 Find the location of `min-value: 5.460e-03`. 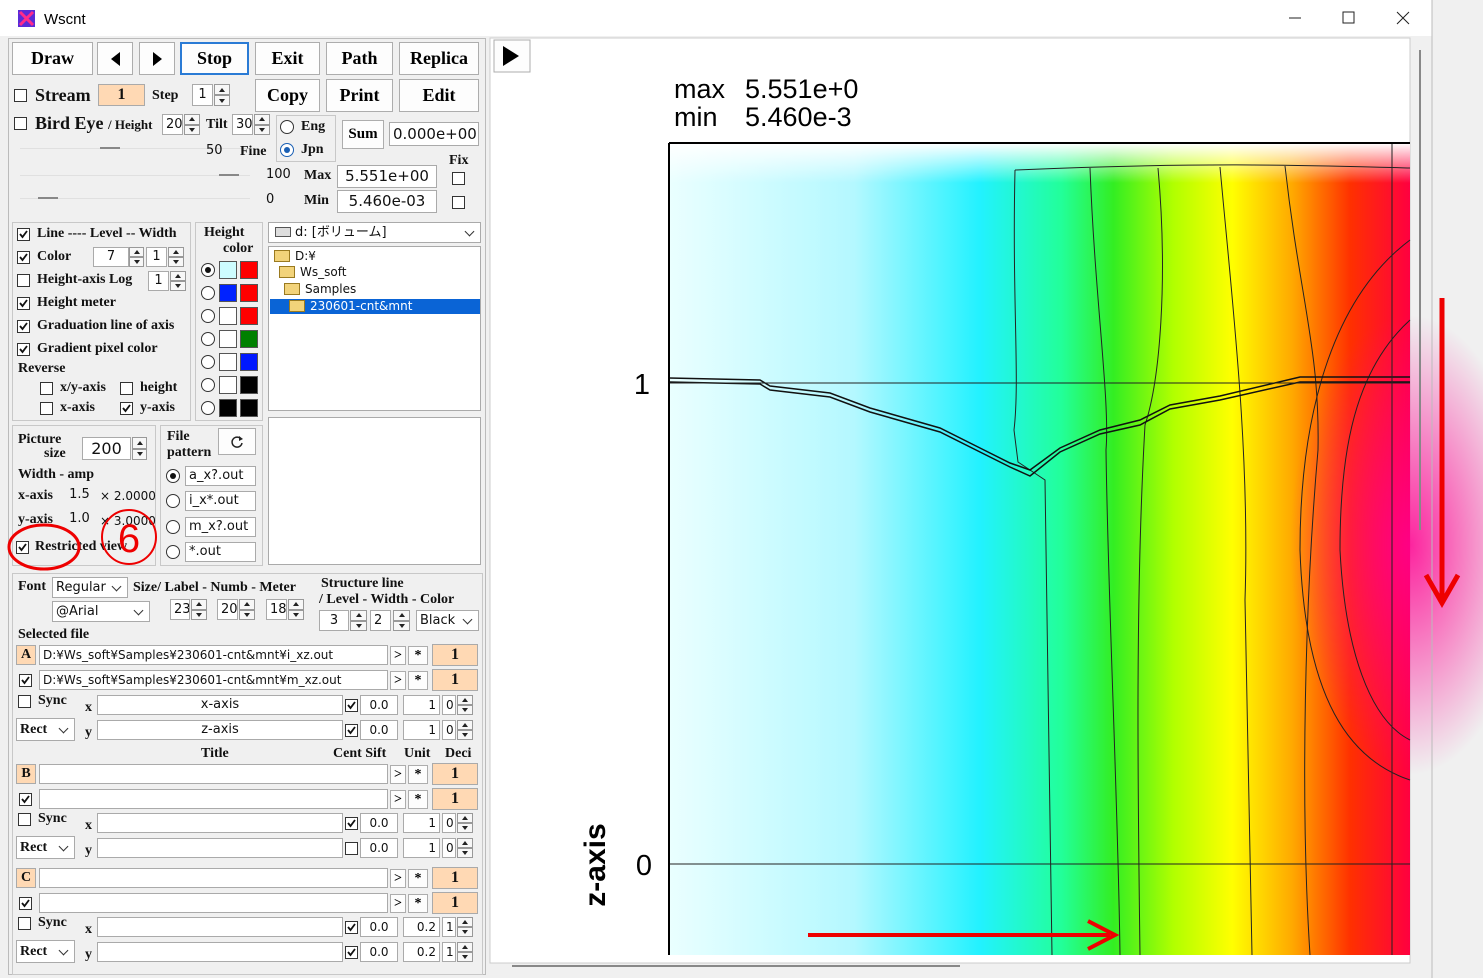

min-value: 5.460e-03 is located at coordinates (387, 201).